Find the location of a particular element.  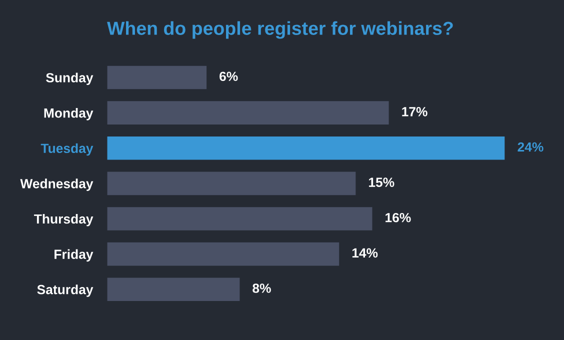

chart-title: When do people register for webinars? is located at coordinates (280, 30).